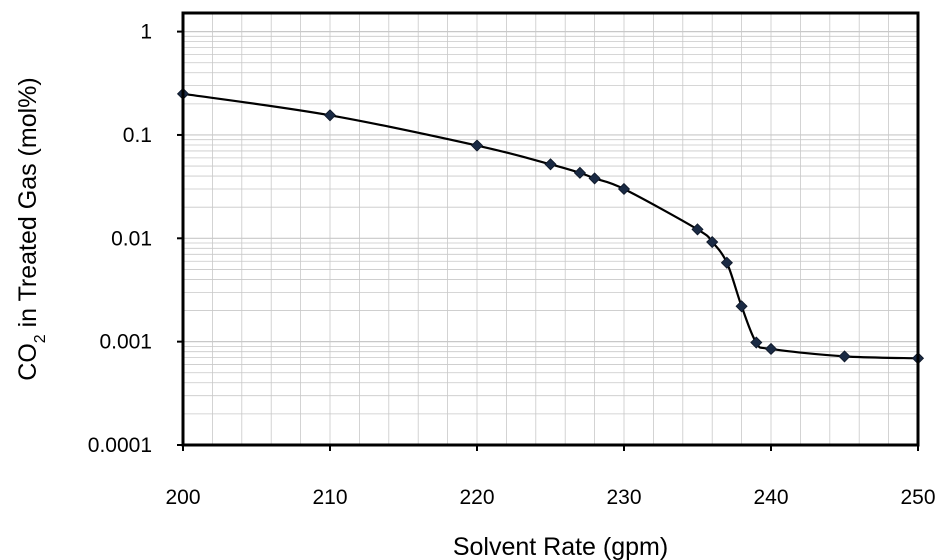  I want to click on y-axis-title-suffix: in Treated Gas (mol%), so click(28, 205).